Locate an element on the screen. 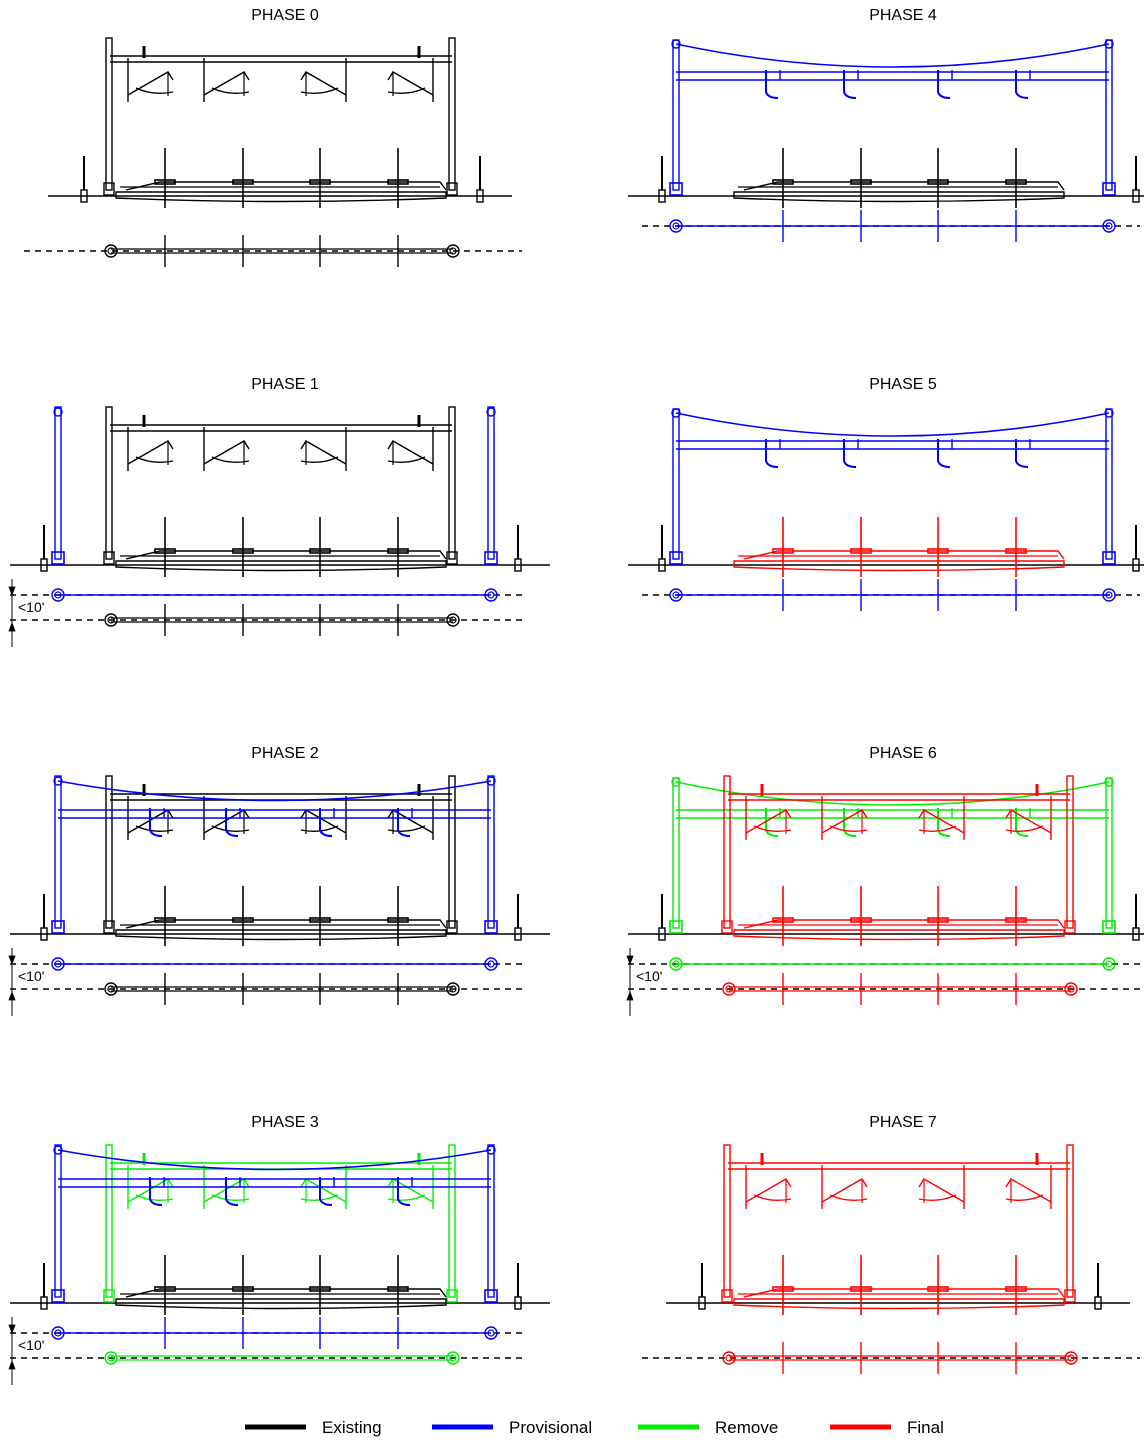 This screenshot has height=1442, width=1144. phase-panel-3: PHASE 3 <10' is located at coordinates (279, 1249).